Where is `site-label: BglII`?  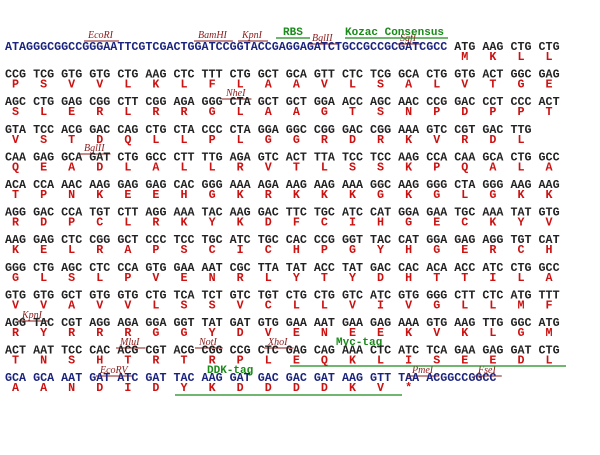 site-label: BglII is located at coordinates (322, 38).